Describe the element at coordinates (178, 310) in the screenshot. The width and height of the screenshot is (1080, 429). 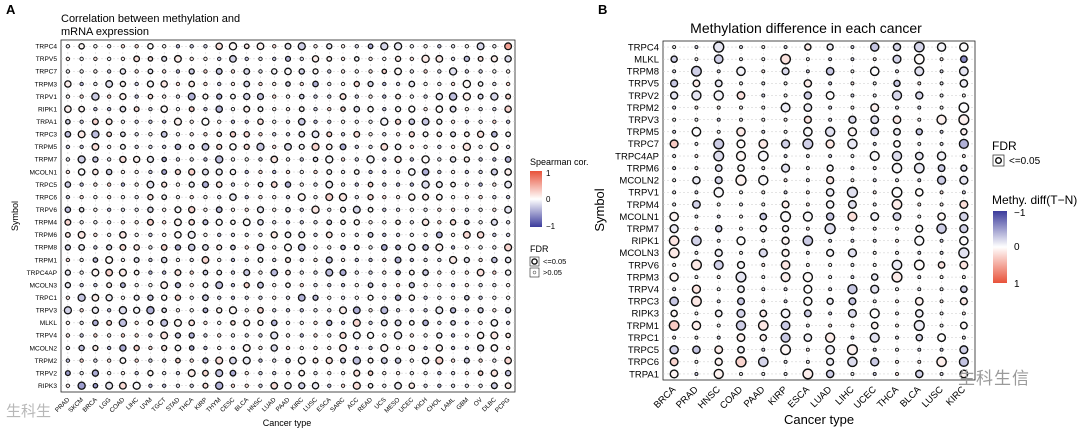
I see `bubble-trpv3-stad` at that location.